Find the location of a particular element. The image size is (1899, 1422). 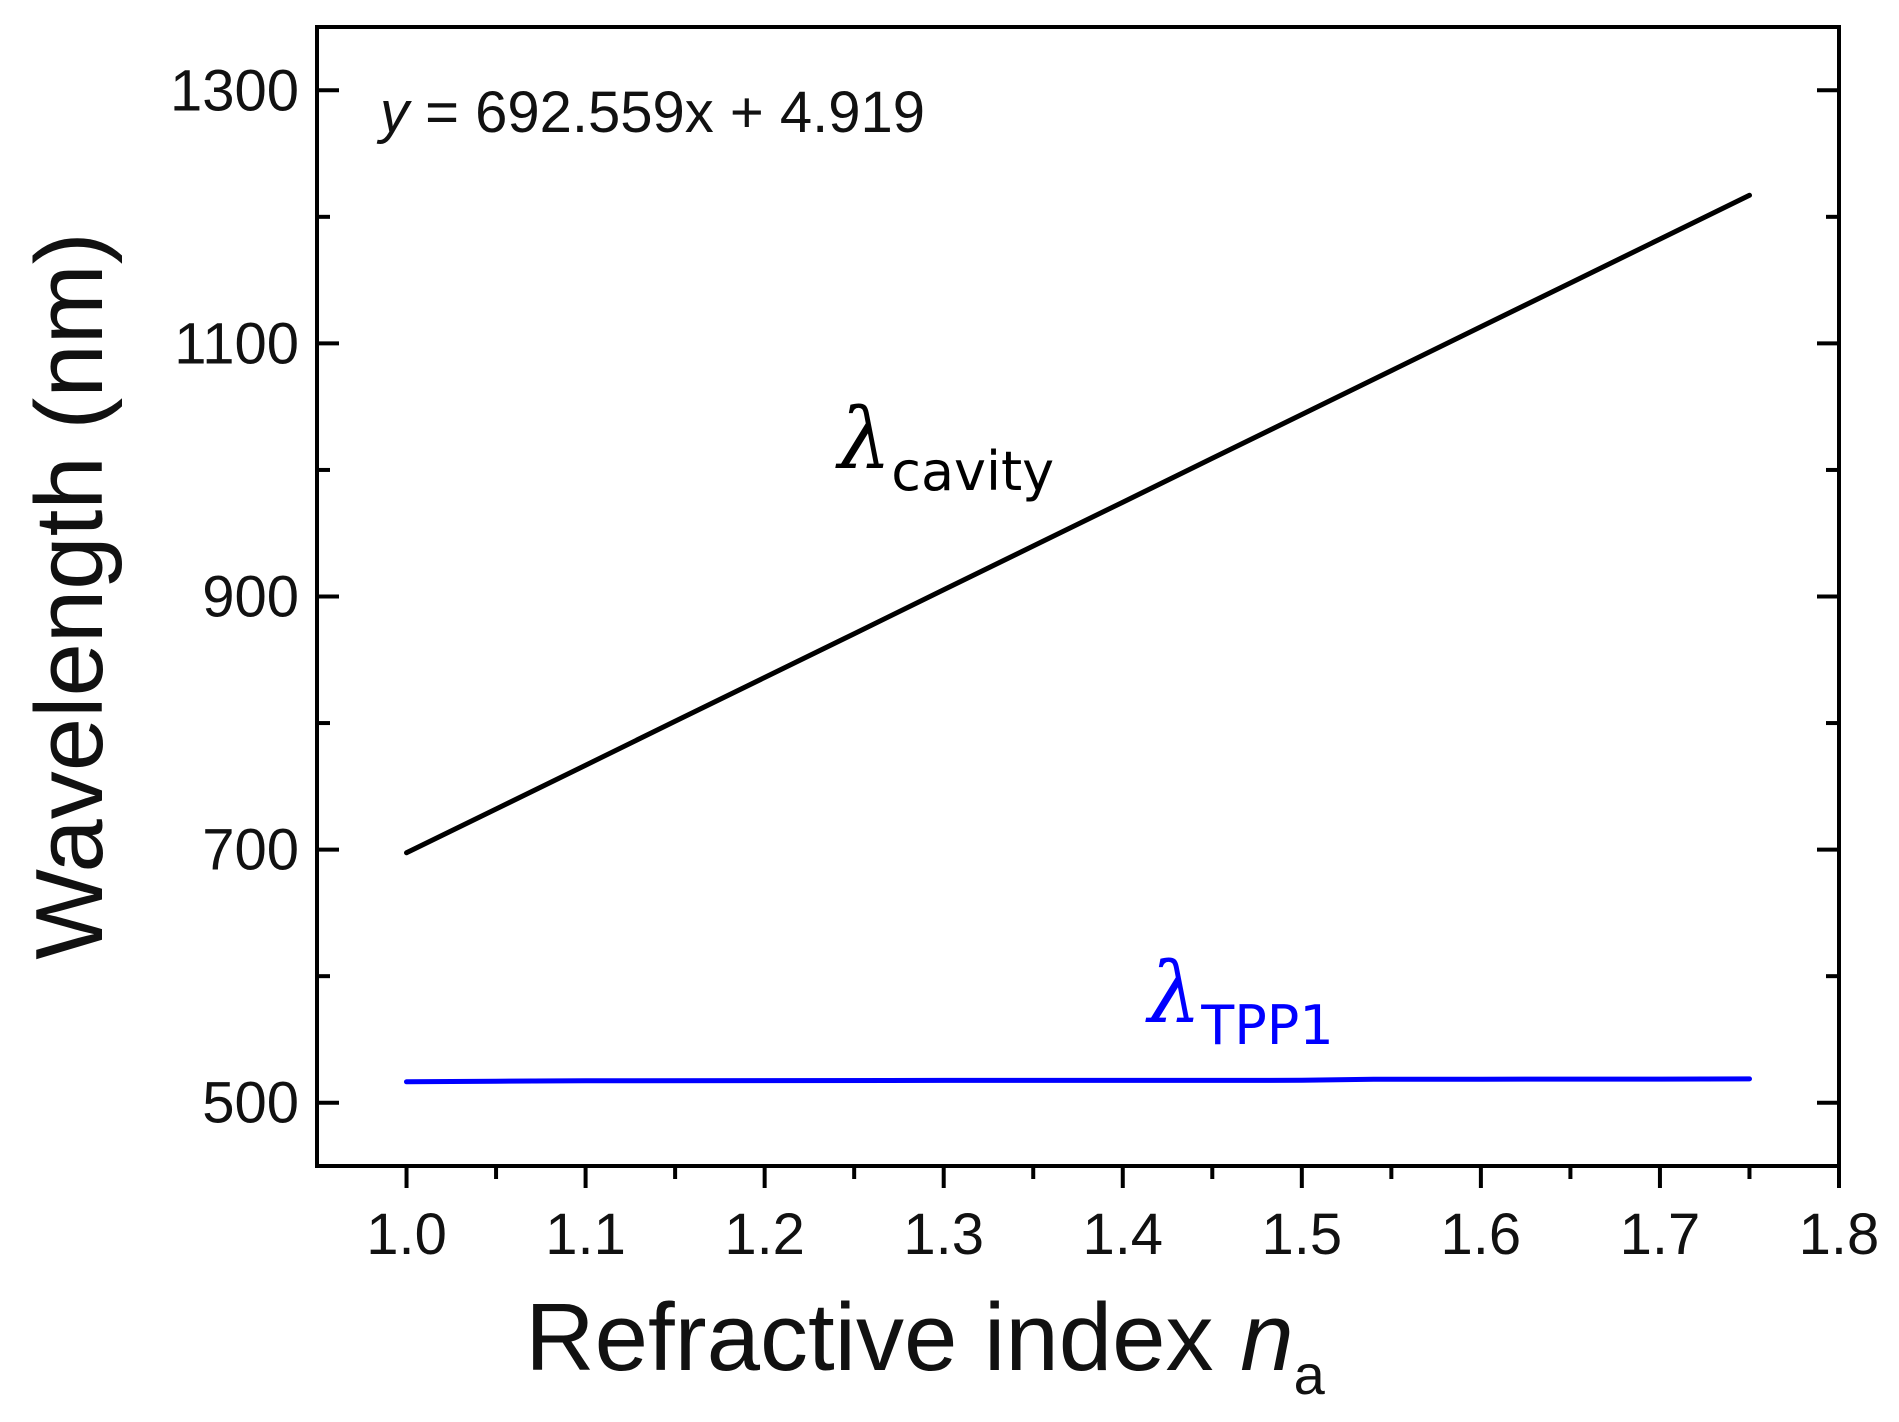

x-tick-label: 1.5 is located at coordinates (1302, 1234).